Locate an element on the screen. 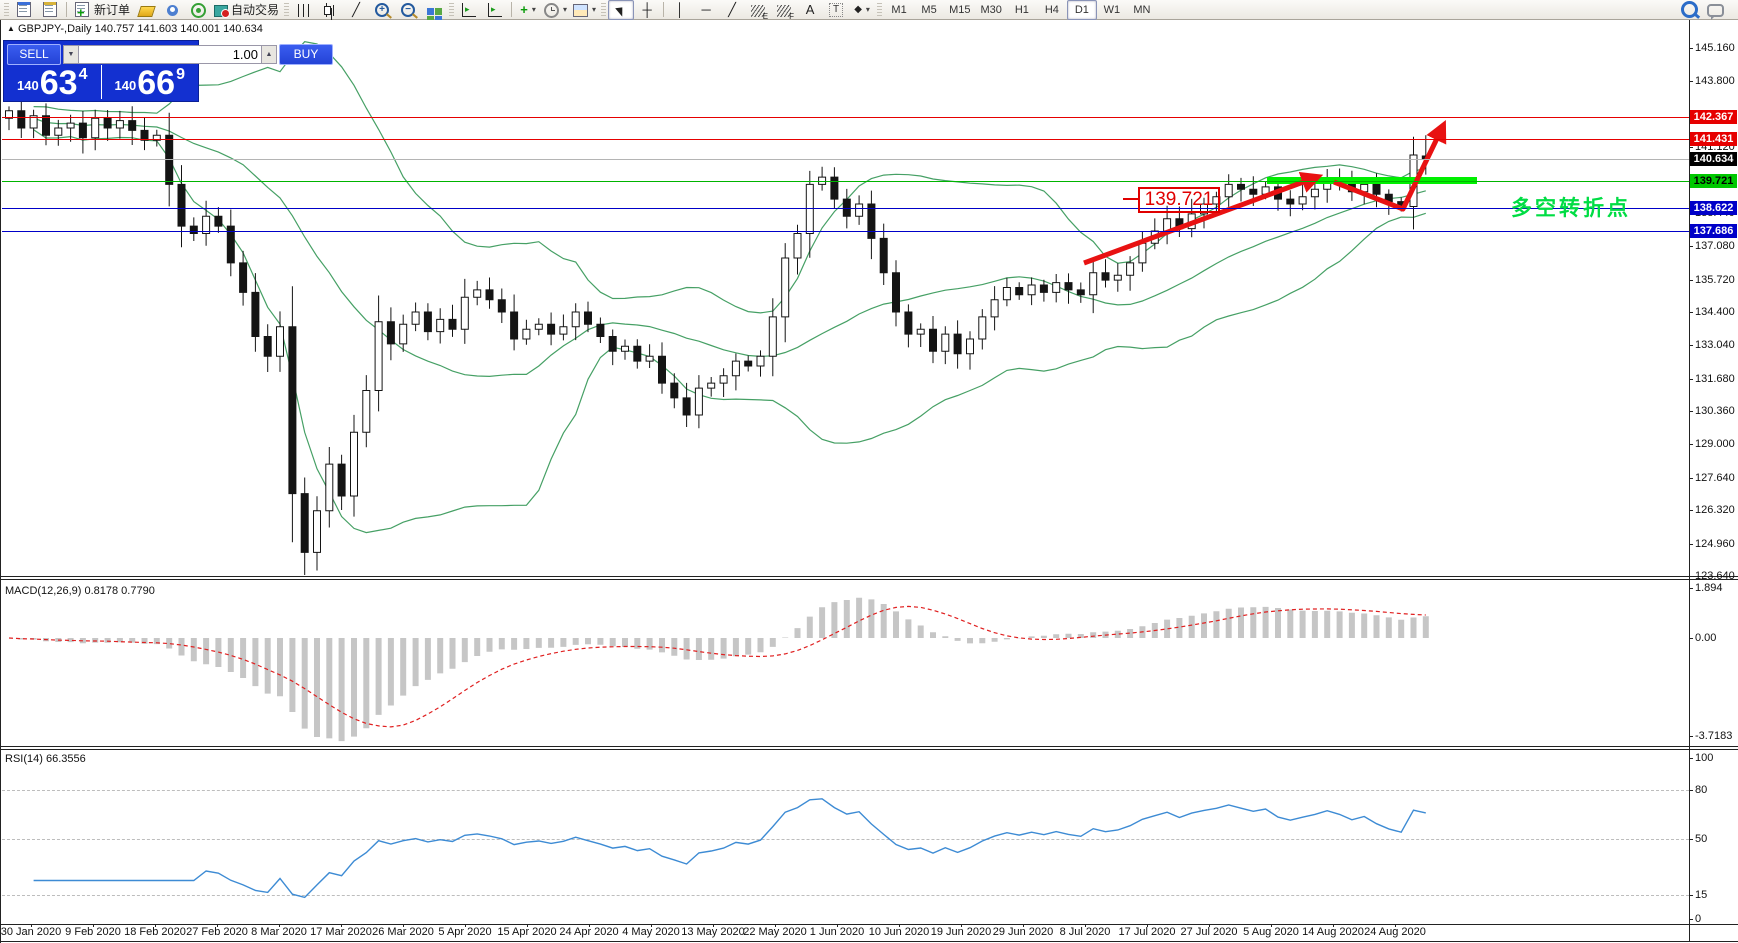 Image resolution: width=1738 pixels, height=943 pixels. sell-button: SELL is located at coordinates (34, 54).